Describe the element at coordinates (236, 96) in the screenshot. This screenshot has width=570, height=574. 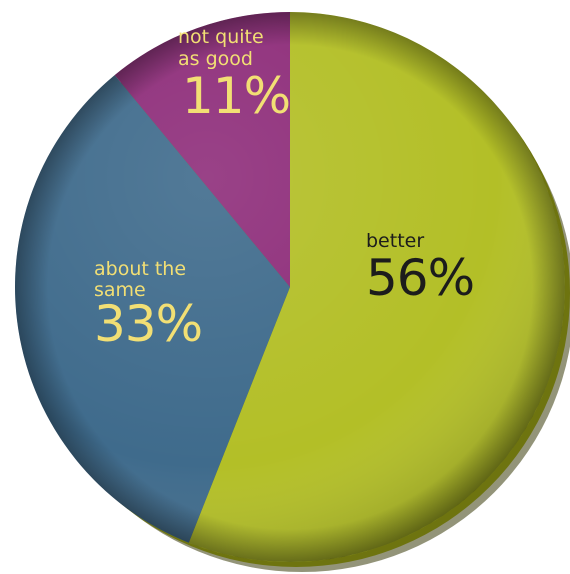
I see `slice-value-not-quite-as-good: 11%` at that location.